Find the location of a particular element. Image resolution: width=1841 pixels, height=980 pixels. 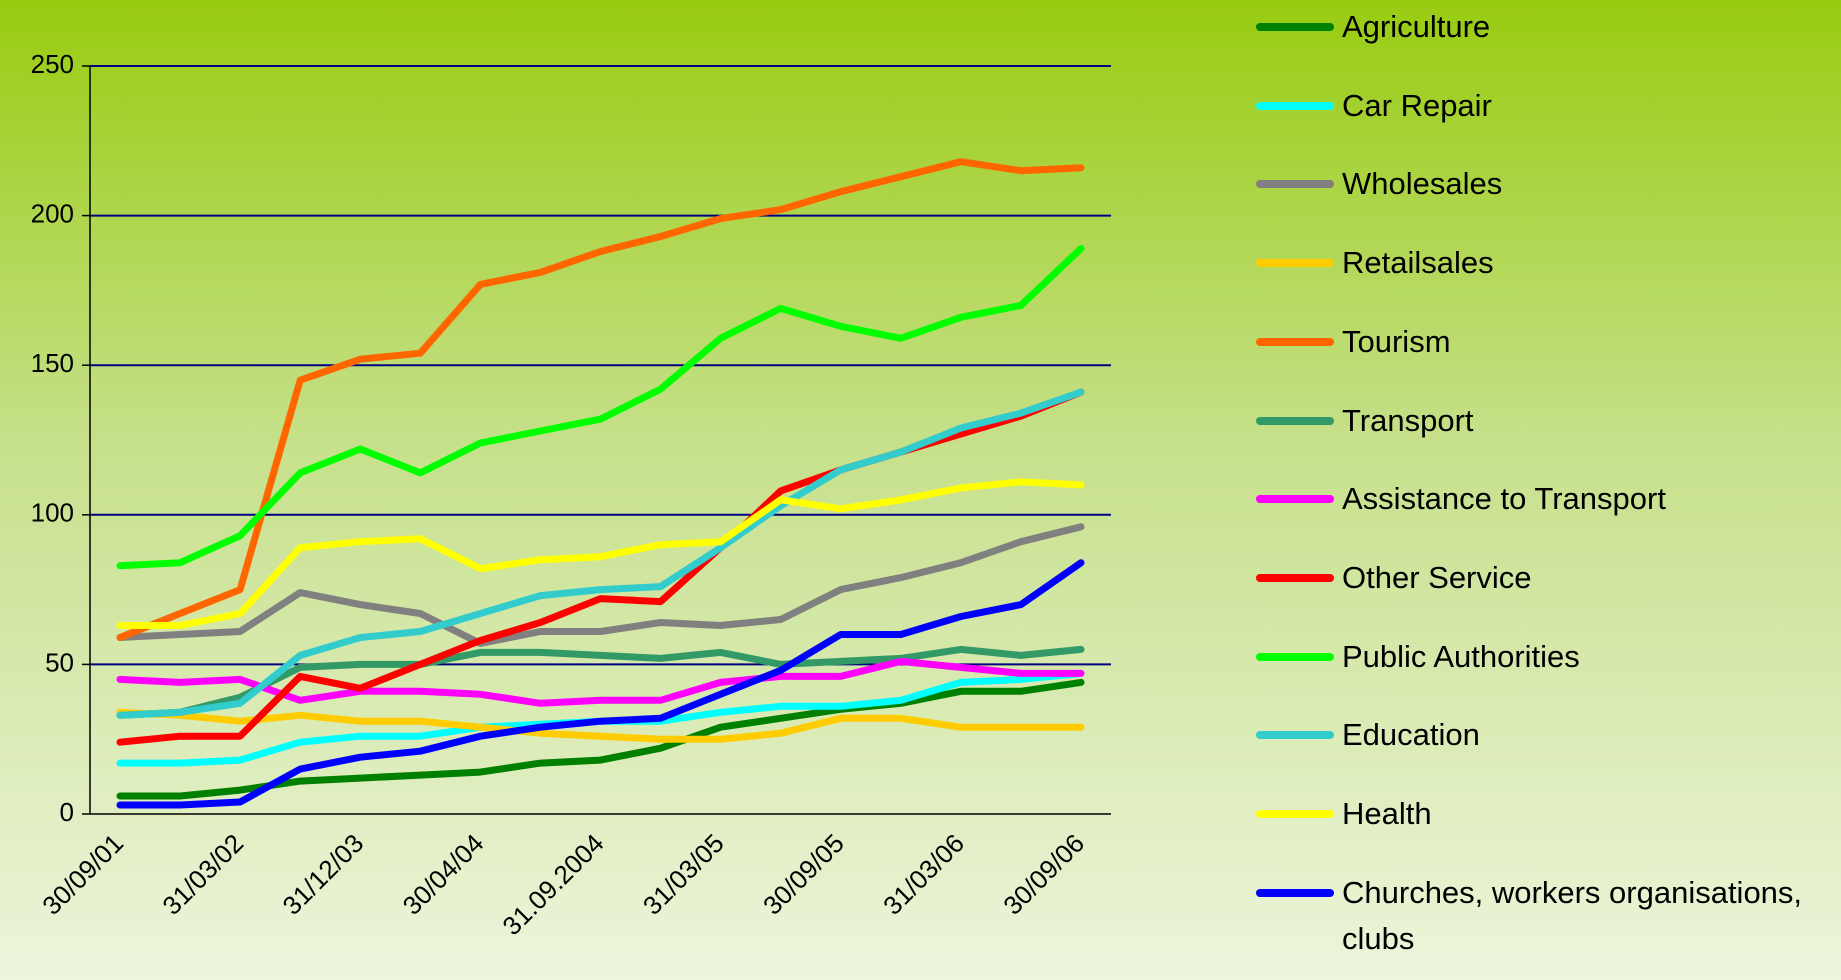

legend-label: Car Repair is located at coordinates (1417, 105).